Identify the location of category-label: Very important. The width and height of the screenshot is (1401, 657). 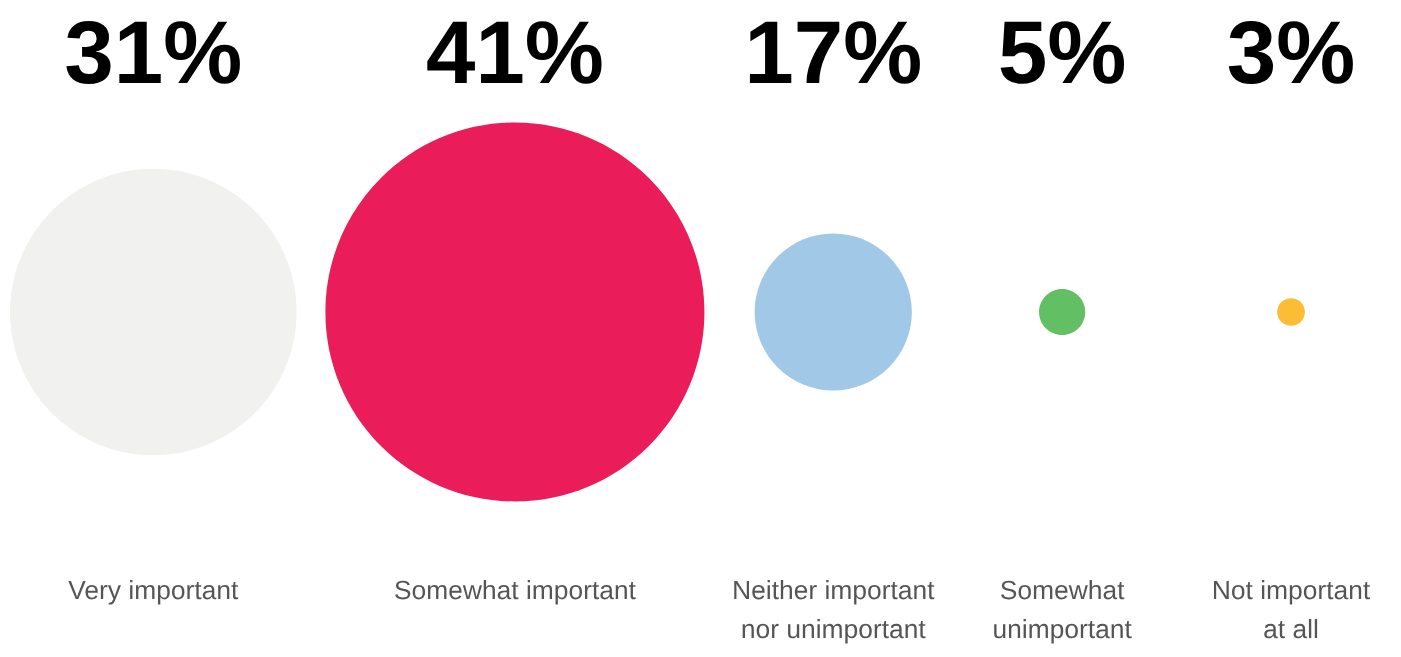
(153, 592).